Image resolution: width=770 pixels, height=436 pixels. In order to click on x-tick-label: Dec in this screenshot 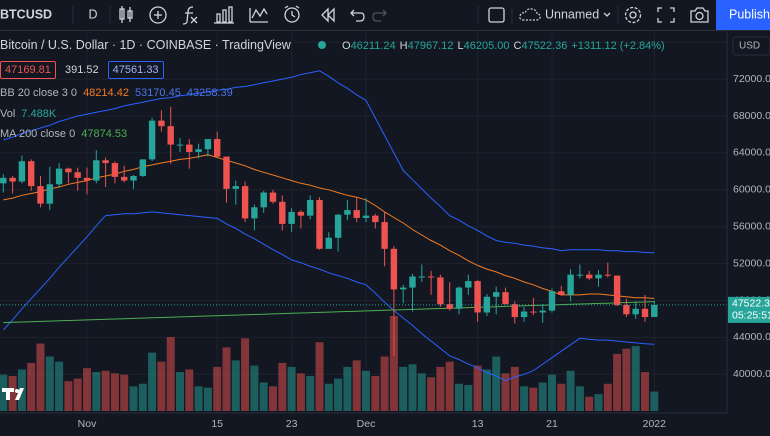, I will do `click(366, 424)`.